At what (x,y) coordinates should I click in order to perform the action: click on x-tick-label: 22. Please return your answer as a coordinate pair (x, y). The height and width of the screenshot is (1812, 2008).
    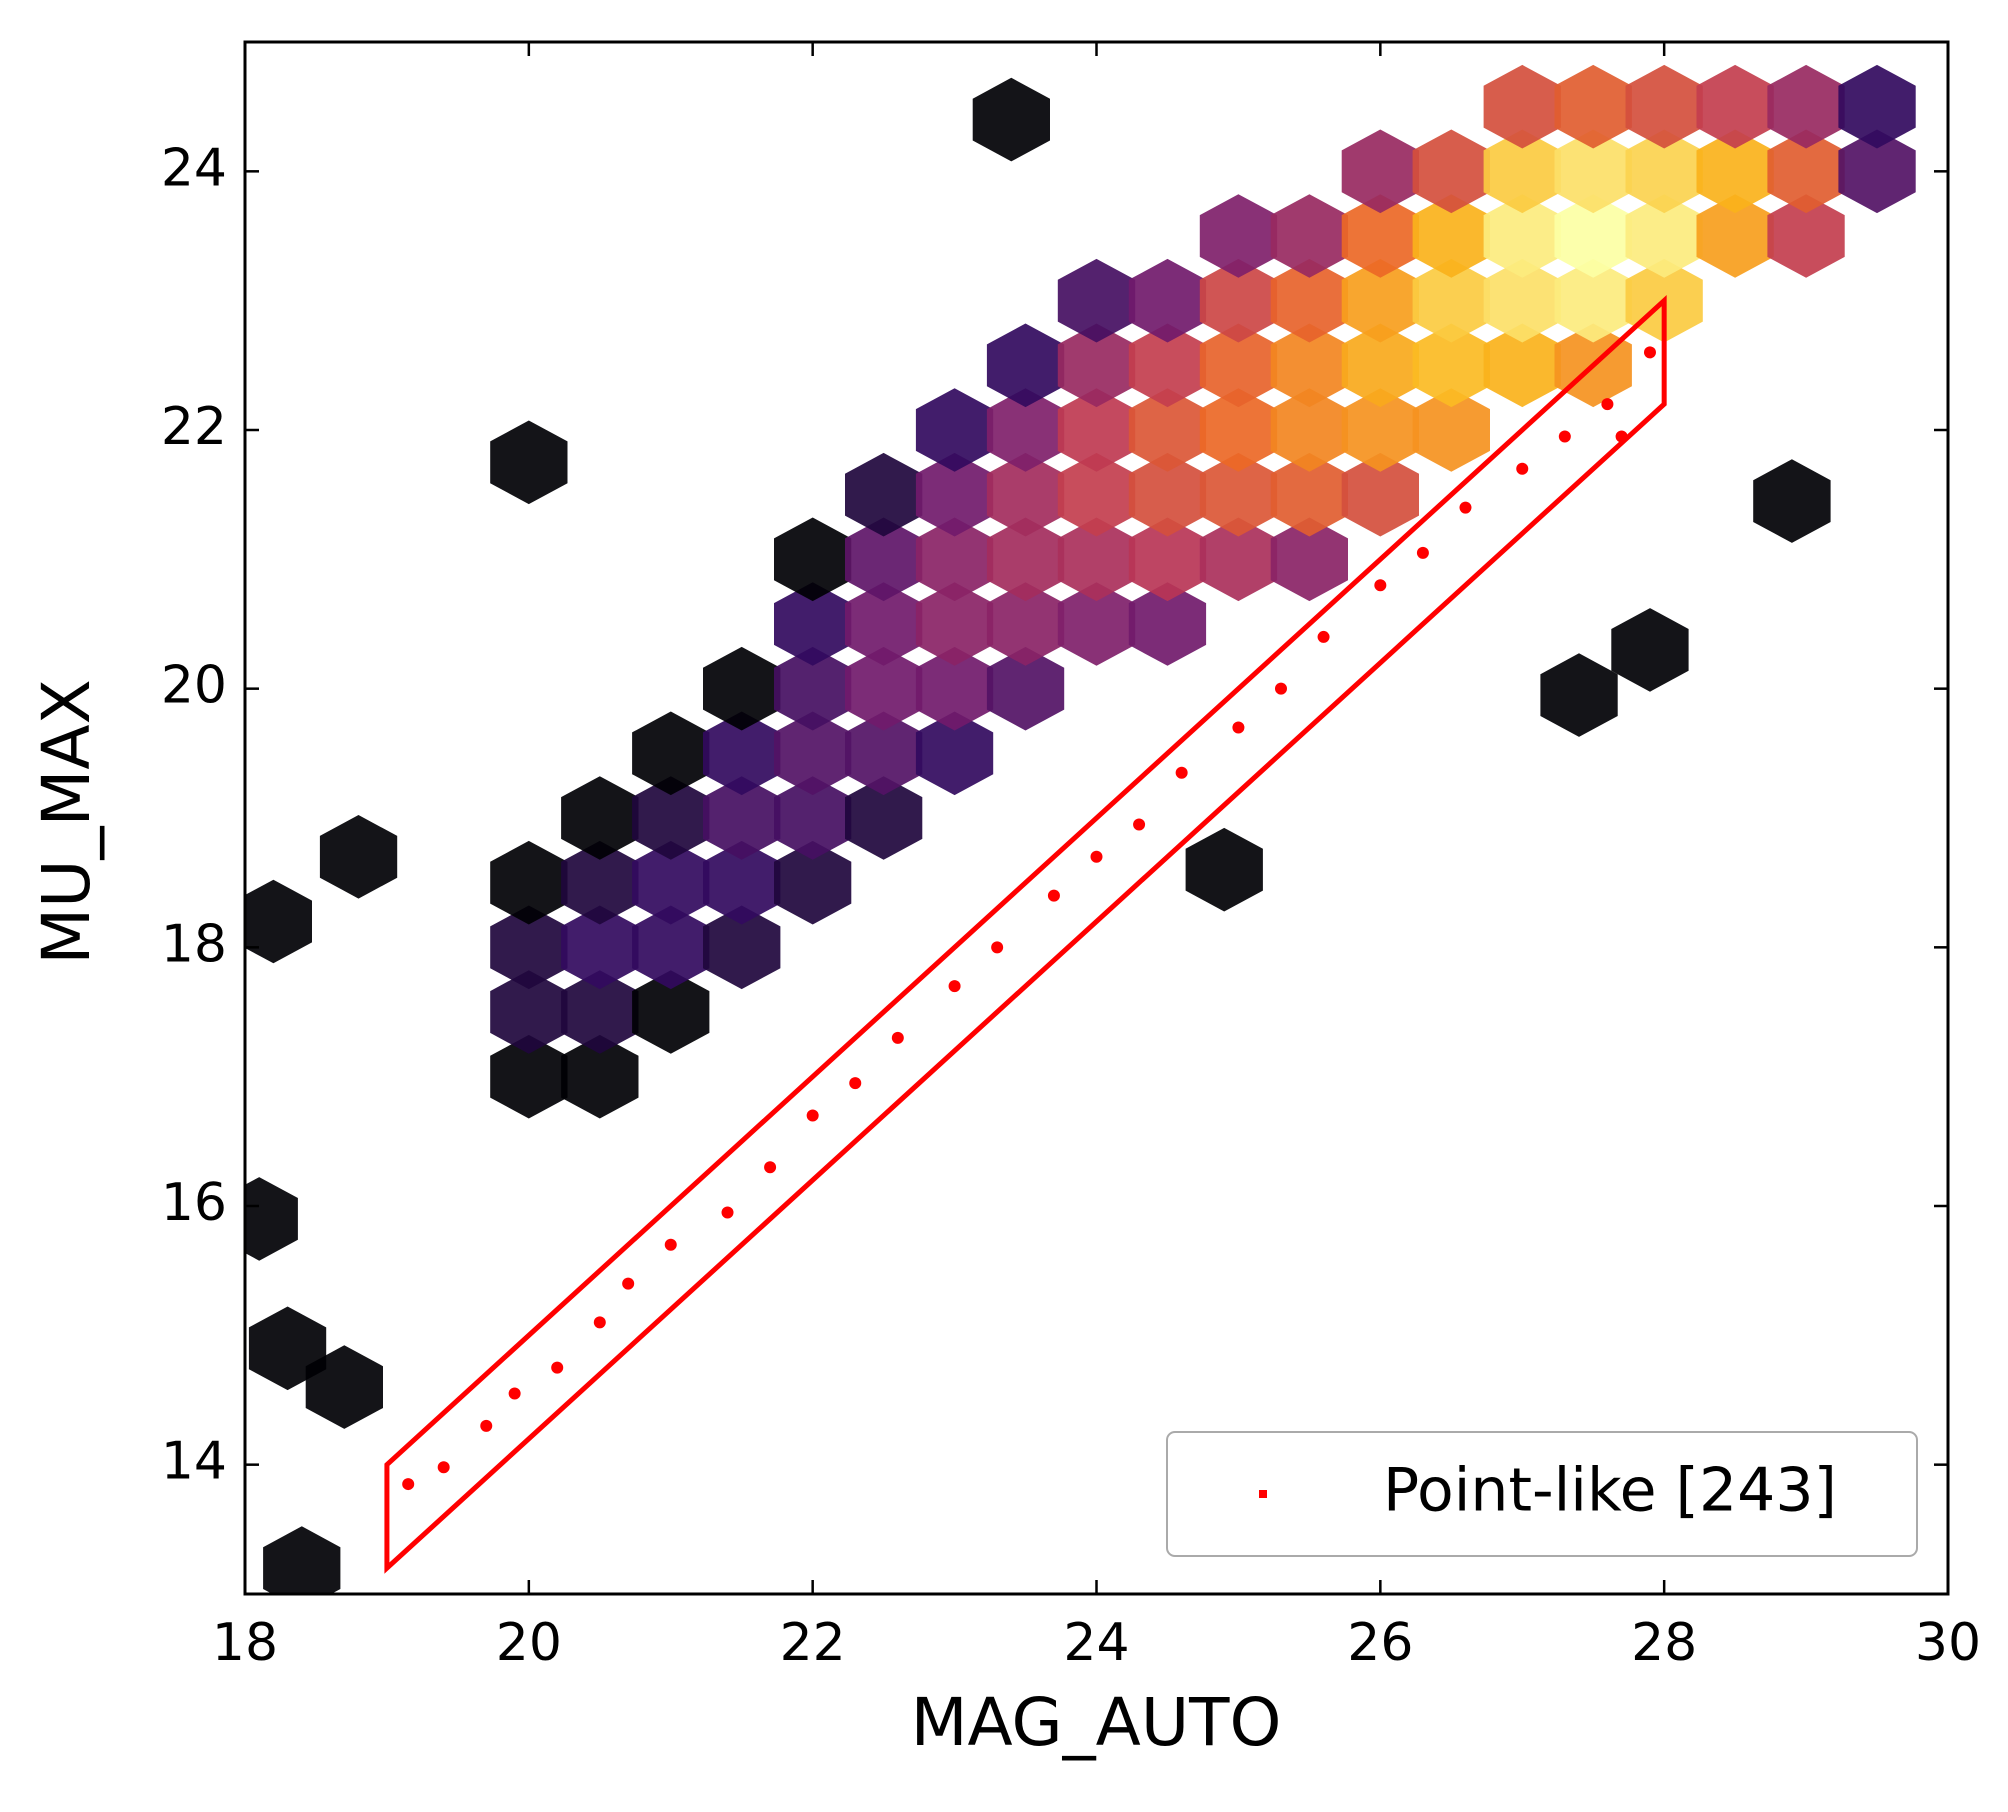
    Looking at the image, I should click on (813, 1643).